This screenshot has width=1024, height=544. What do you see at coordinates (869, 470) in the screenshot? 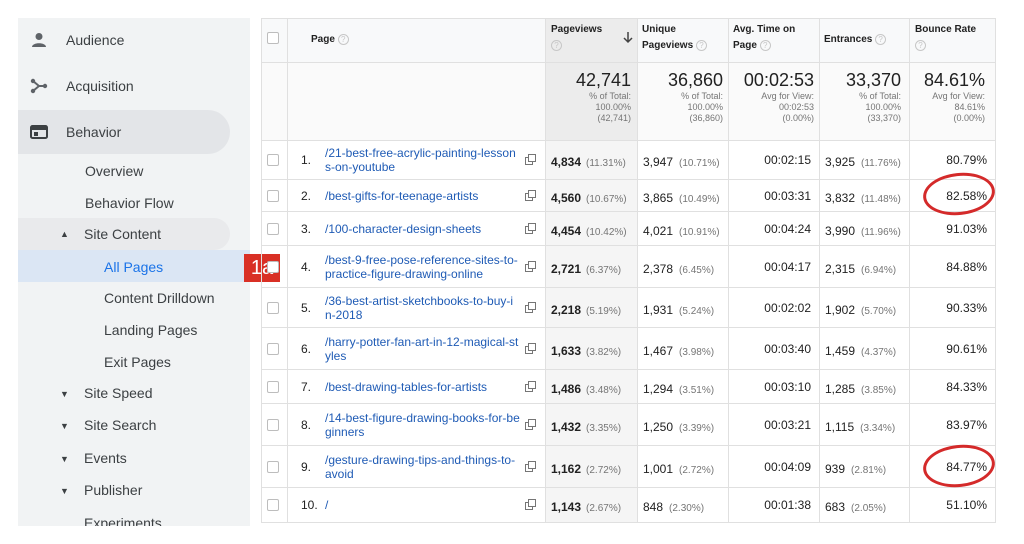
I see `entrances-percent: (2.81%)` at bounding box center [869, 470].